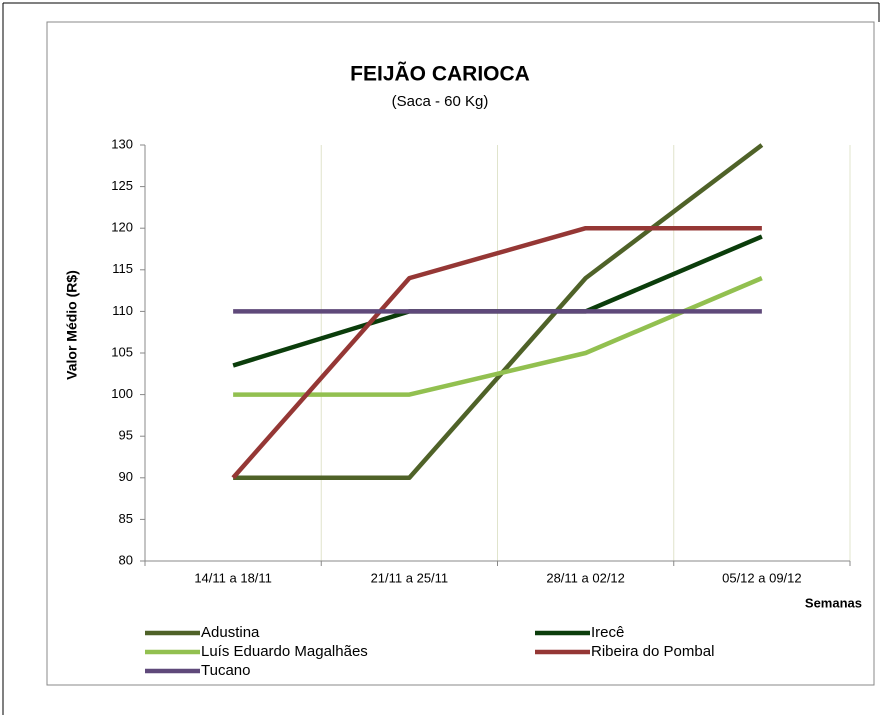 This screenshot has height=715, width=882. I want to click on y-tick-label: 100, so click(122, 393).